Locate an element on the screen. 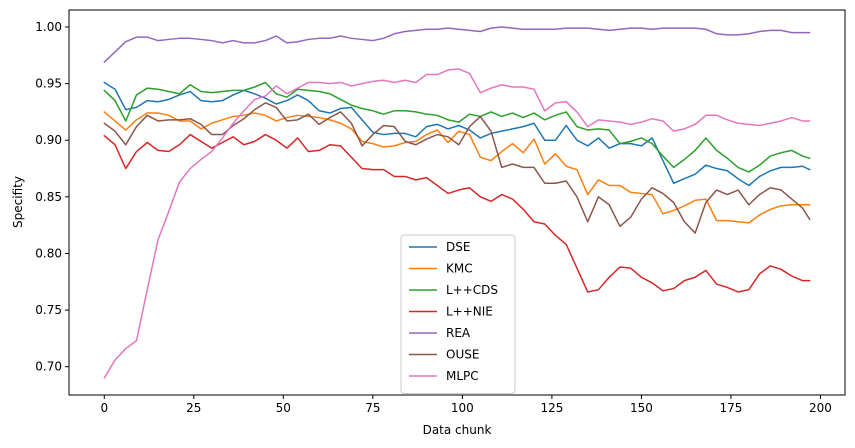 The height and width of the screenshot is (448, 855). legend-label-mlpc: MLPC is located at coordinates (462, 376).